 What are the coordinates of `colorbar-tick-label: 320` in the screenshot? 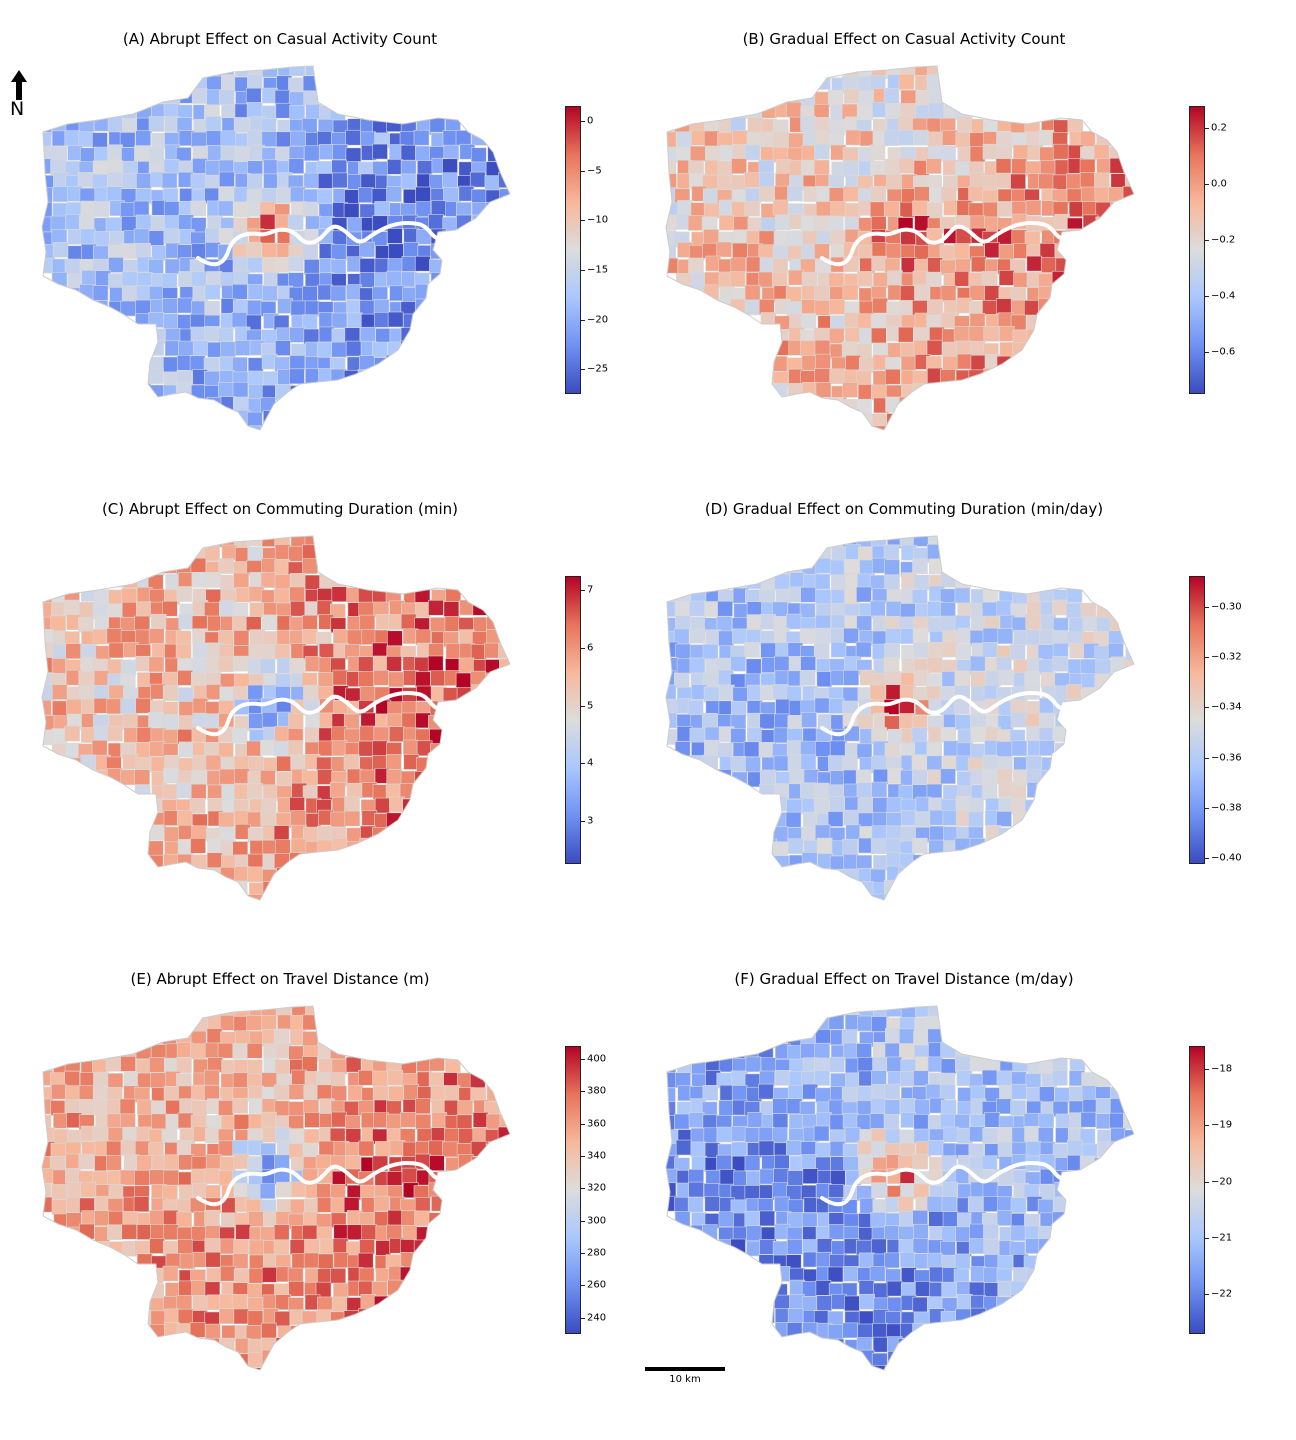 It's located at (597, 1188).